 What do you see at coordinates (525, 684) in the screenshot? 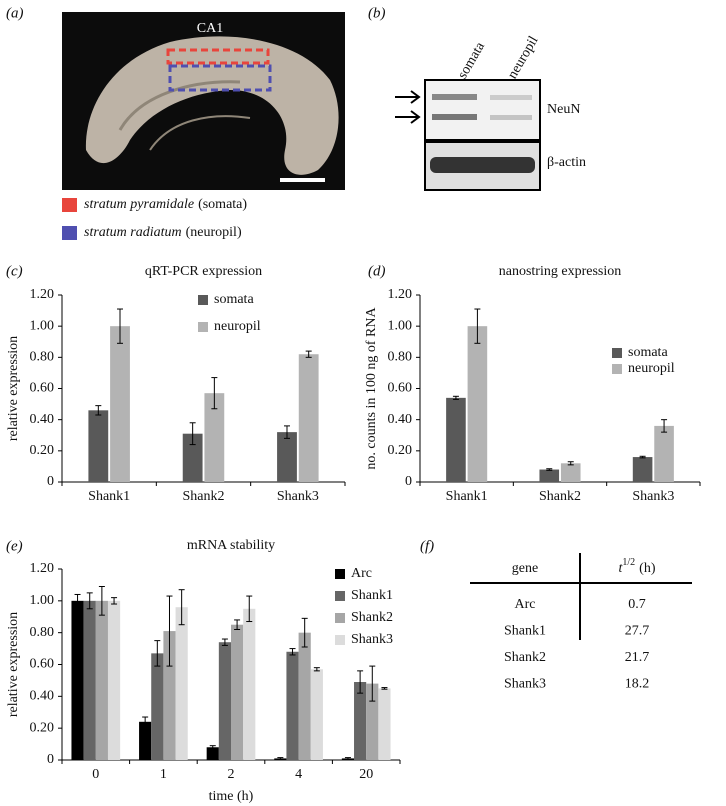
I see `table-cell: Shank3` at bounding box center [525, 684].